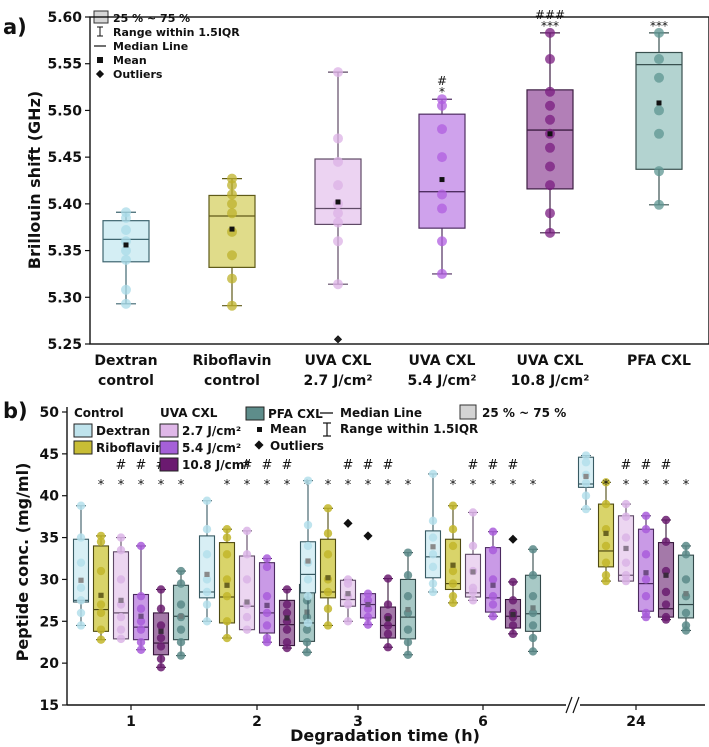  I want to click on legend-series-label: PFA CXL, so click(295, 414).